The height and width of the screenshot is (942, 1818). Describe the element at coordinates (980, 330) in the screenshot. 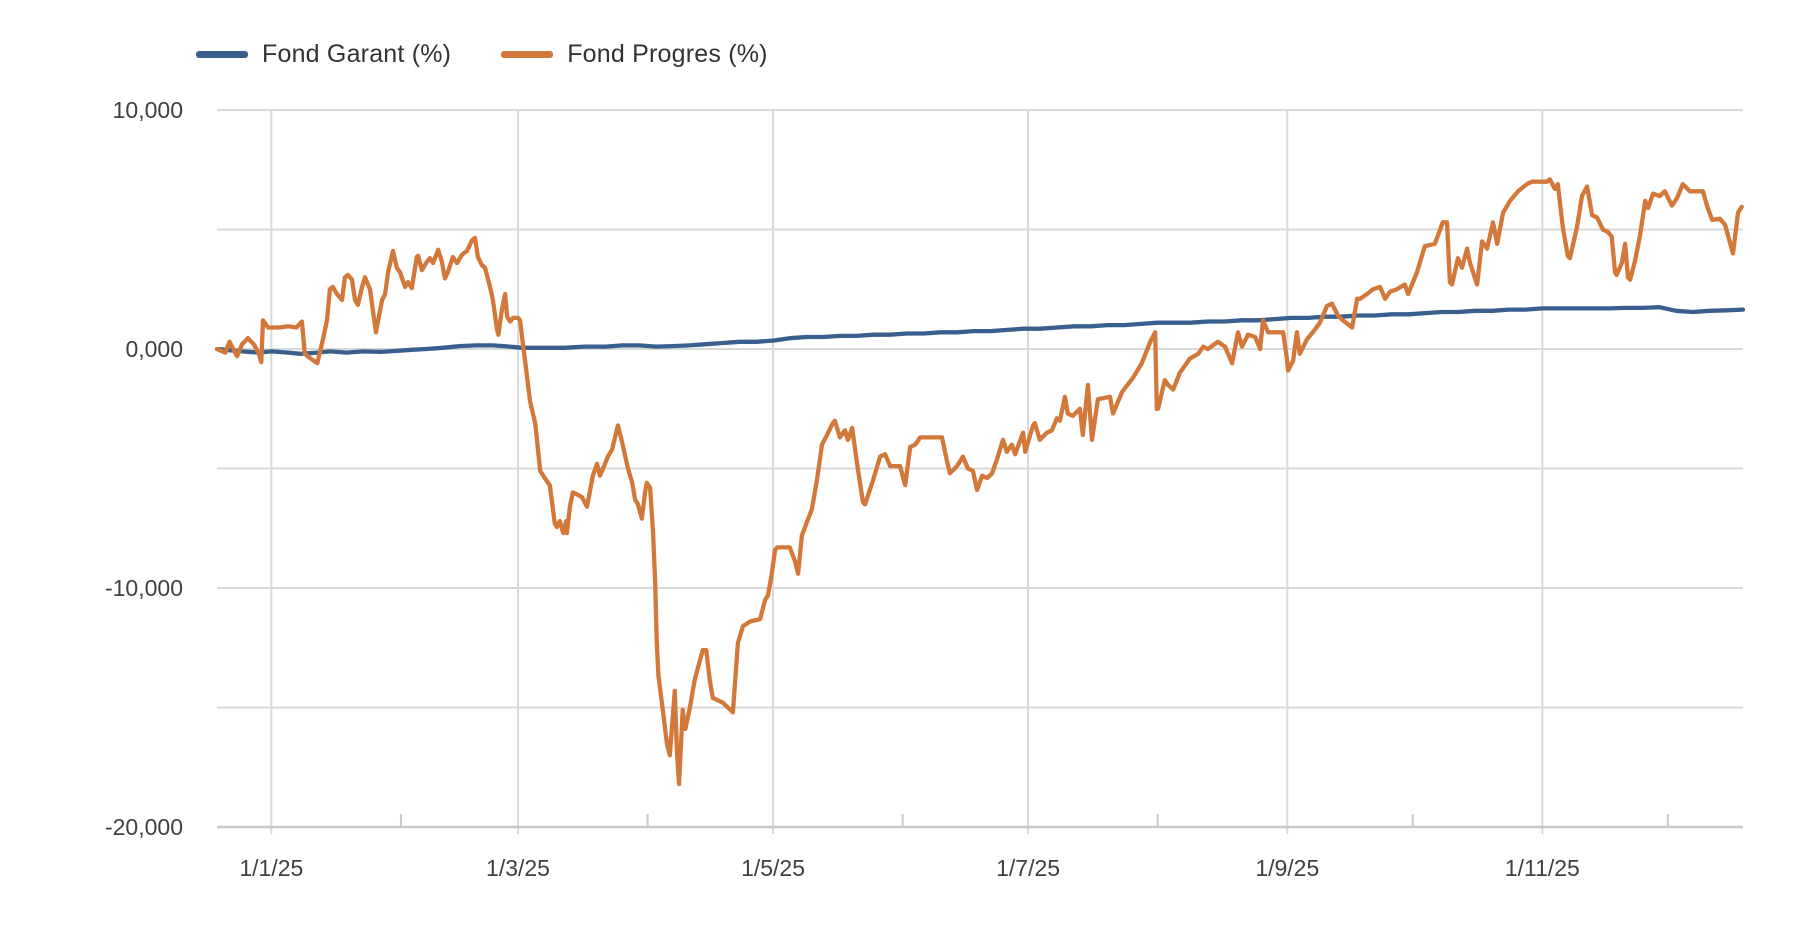

I see `series-line-fond-garant` at that location.